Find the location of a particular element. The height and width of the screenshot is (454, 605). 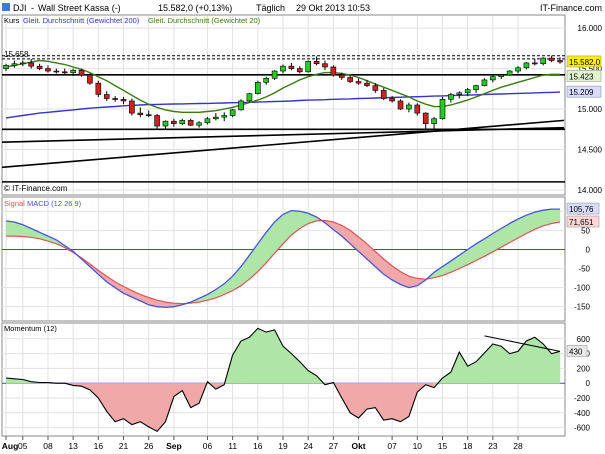

momentum-badge is located at coordinates (577, 351).